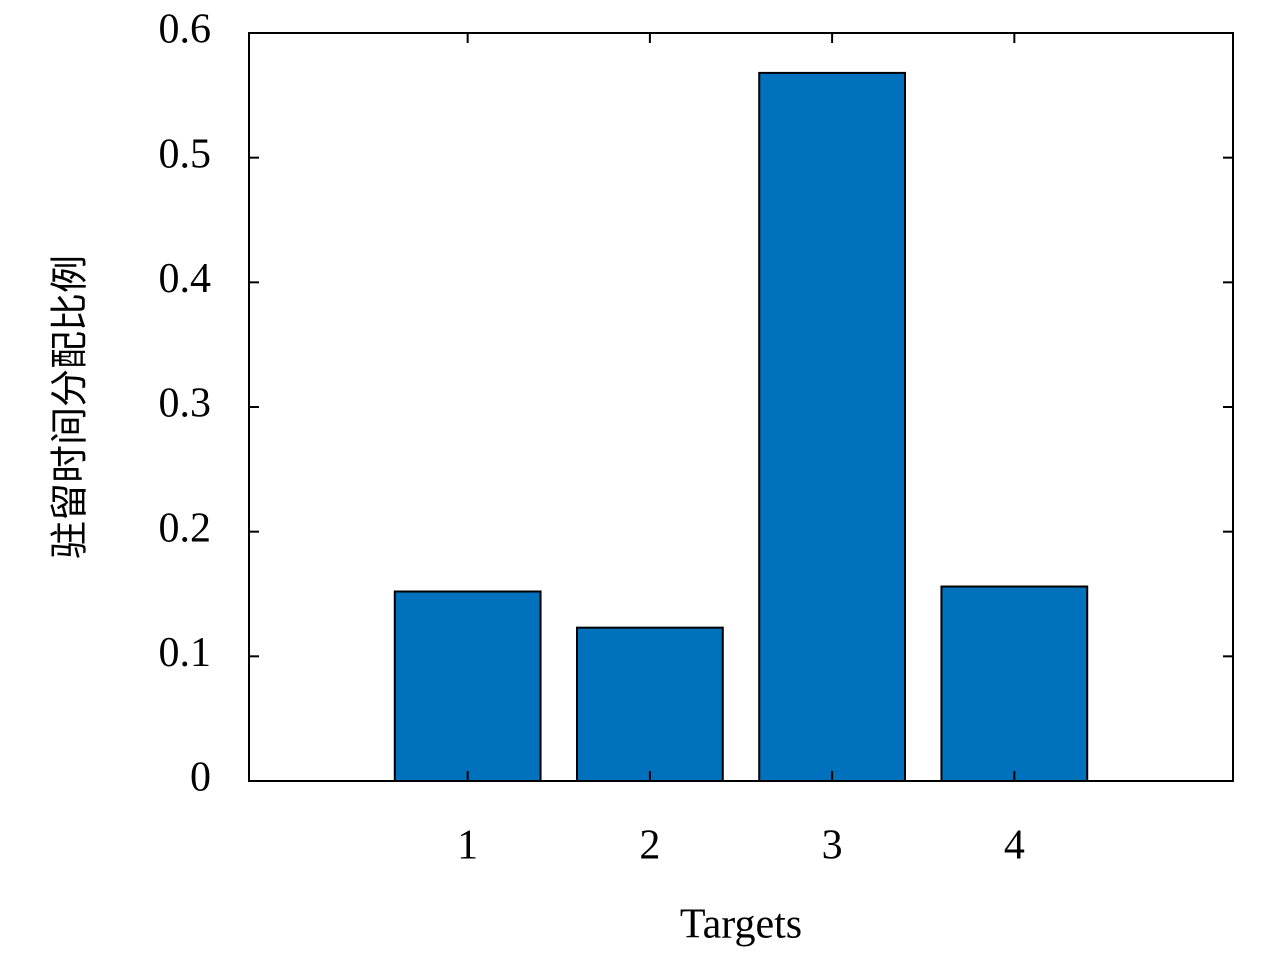 This screenshot has width=1280, height=960. What do you see at coordinates (70, 407) in the screenshot?
I see `y-axis-label: 驻留时间分配比例` at bounding box center [70, 407].